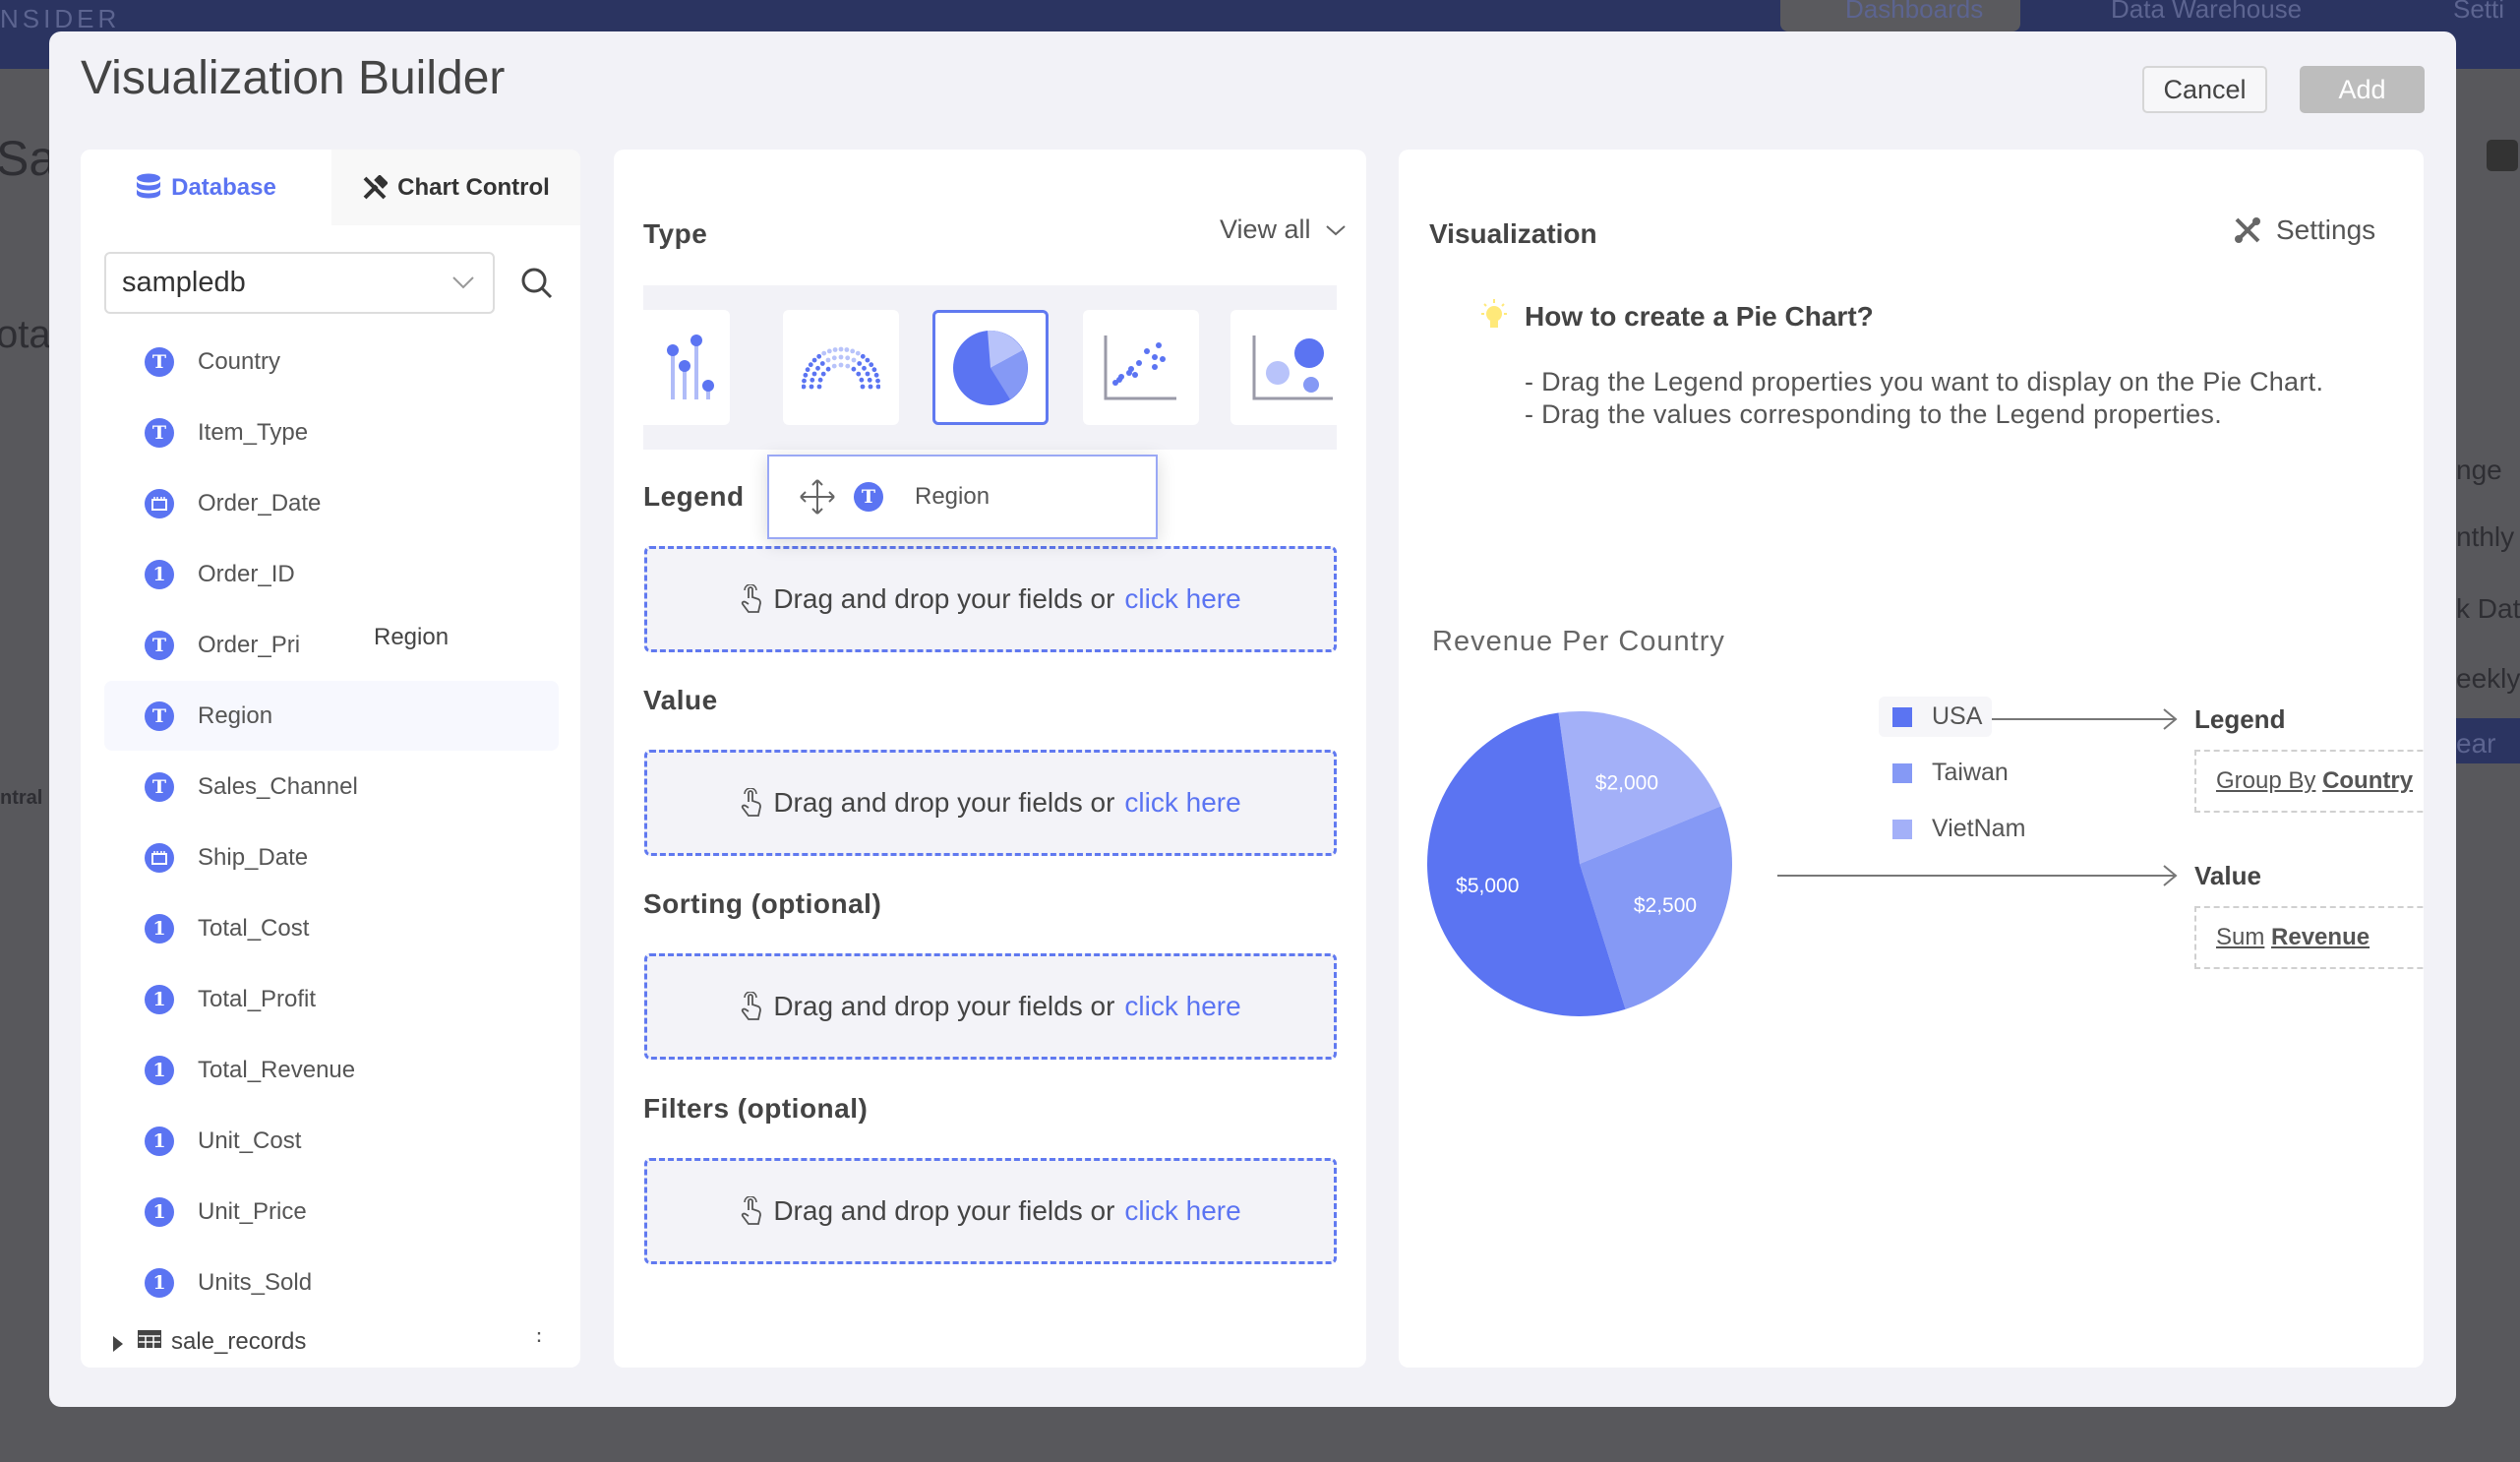 This screenshot has width=2520, height=1462. Describe the element at coordinates (1639, 787) in the screenshot. I see `pie-slice-vietnam` at that location.